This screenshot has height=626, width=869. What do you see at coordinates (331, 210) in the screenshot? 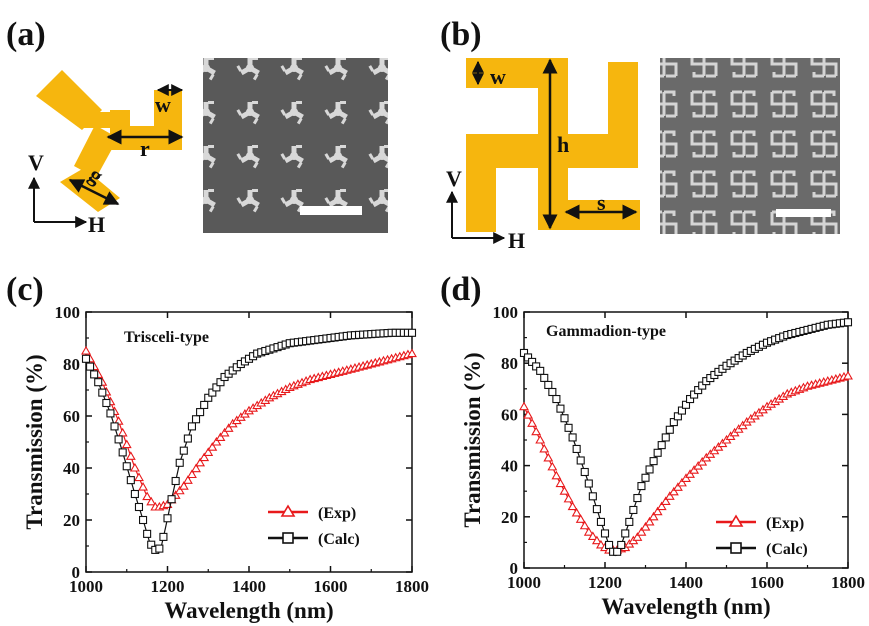
I see `scale-bar-a` at bounding box center [331, 210].